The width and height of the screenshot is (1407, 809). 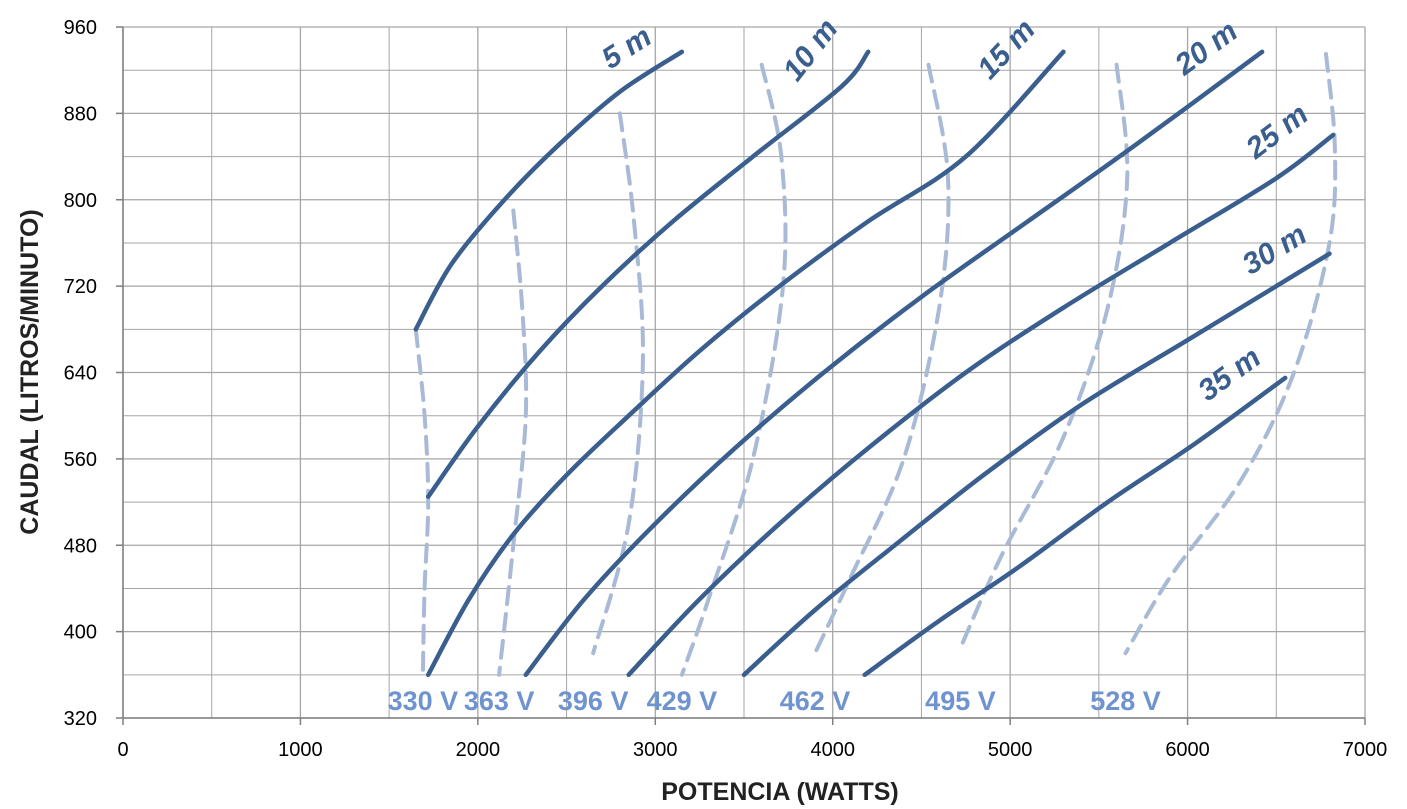 What do you see at coordinates (682, 701) in the screenshot?
I see `voltage-label-429v: 429 V` at bounding box center [682, 701].